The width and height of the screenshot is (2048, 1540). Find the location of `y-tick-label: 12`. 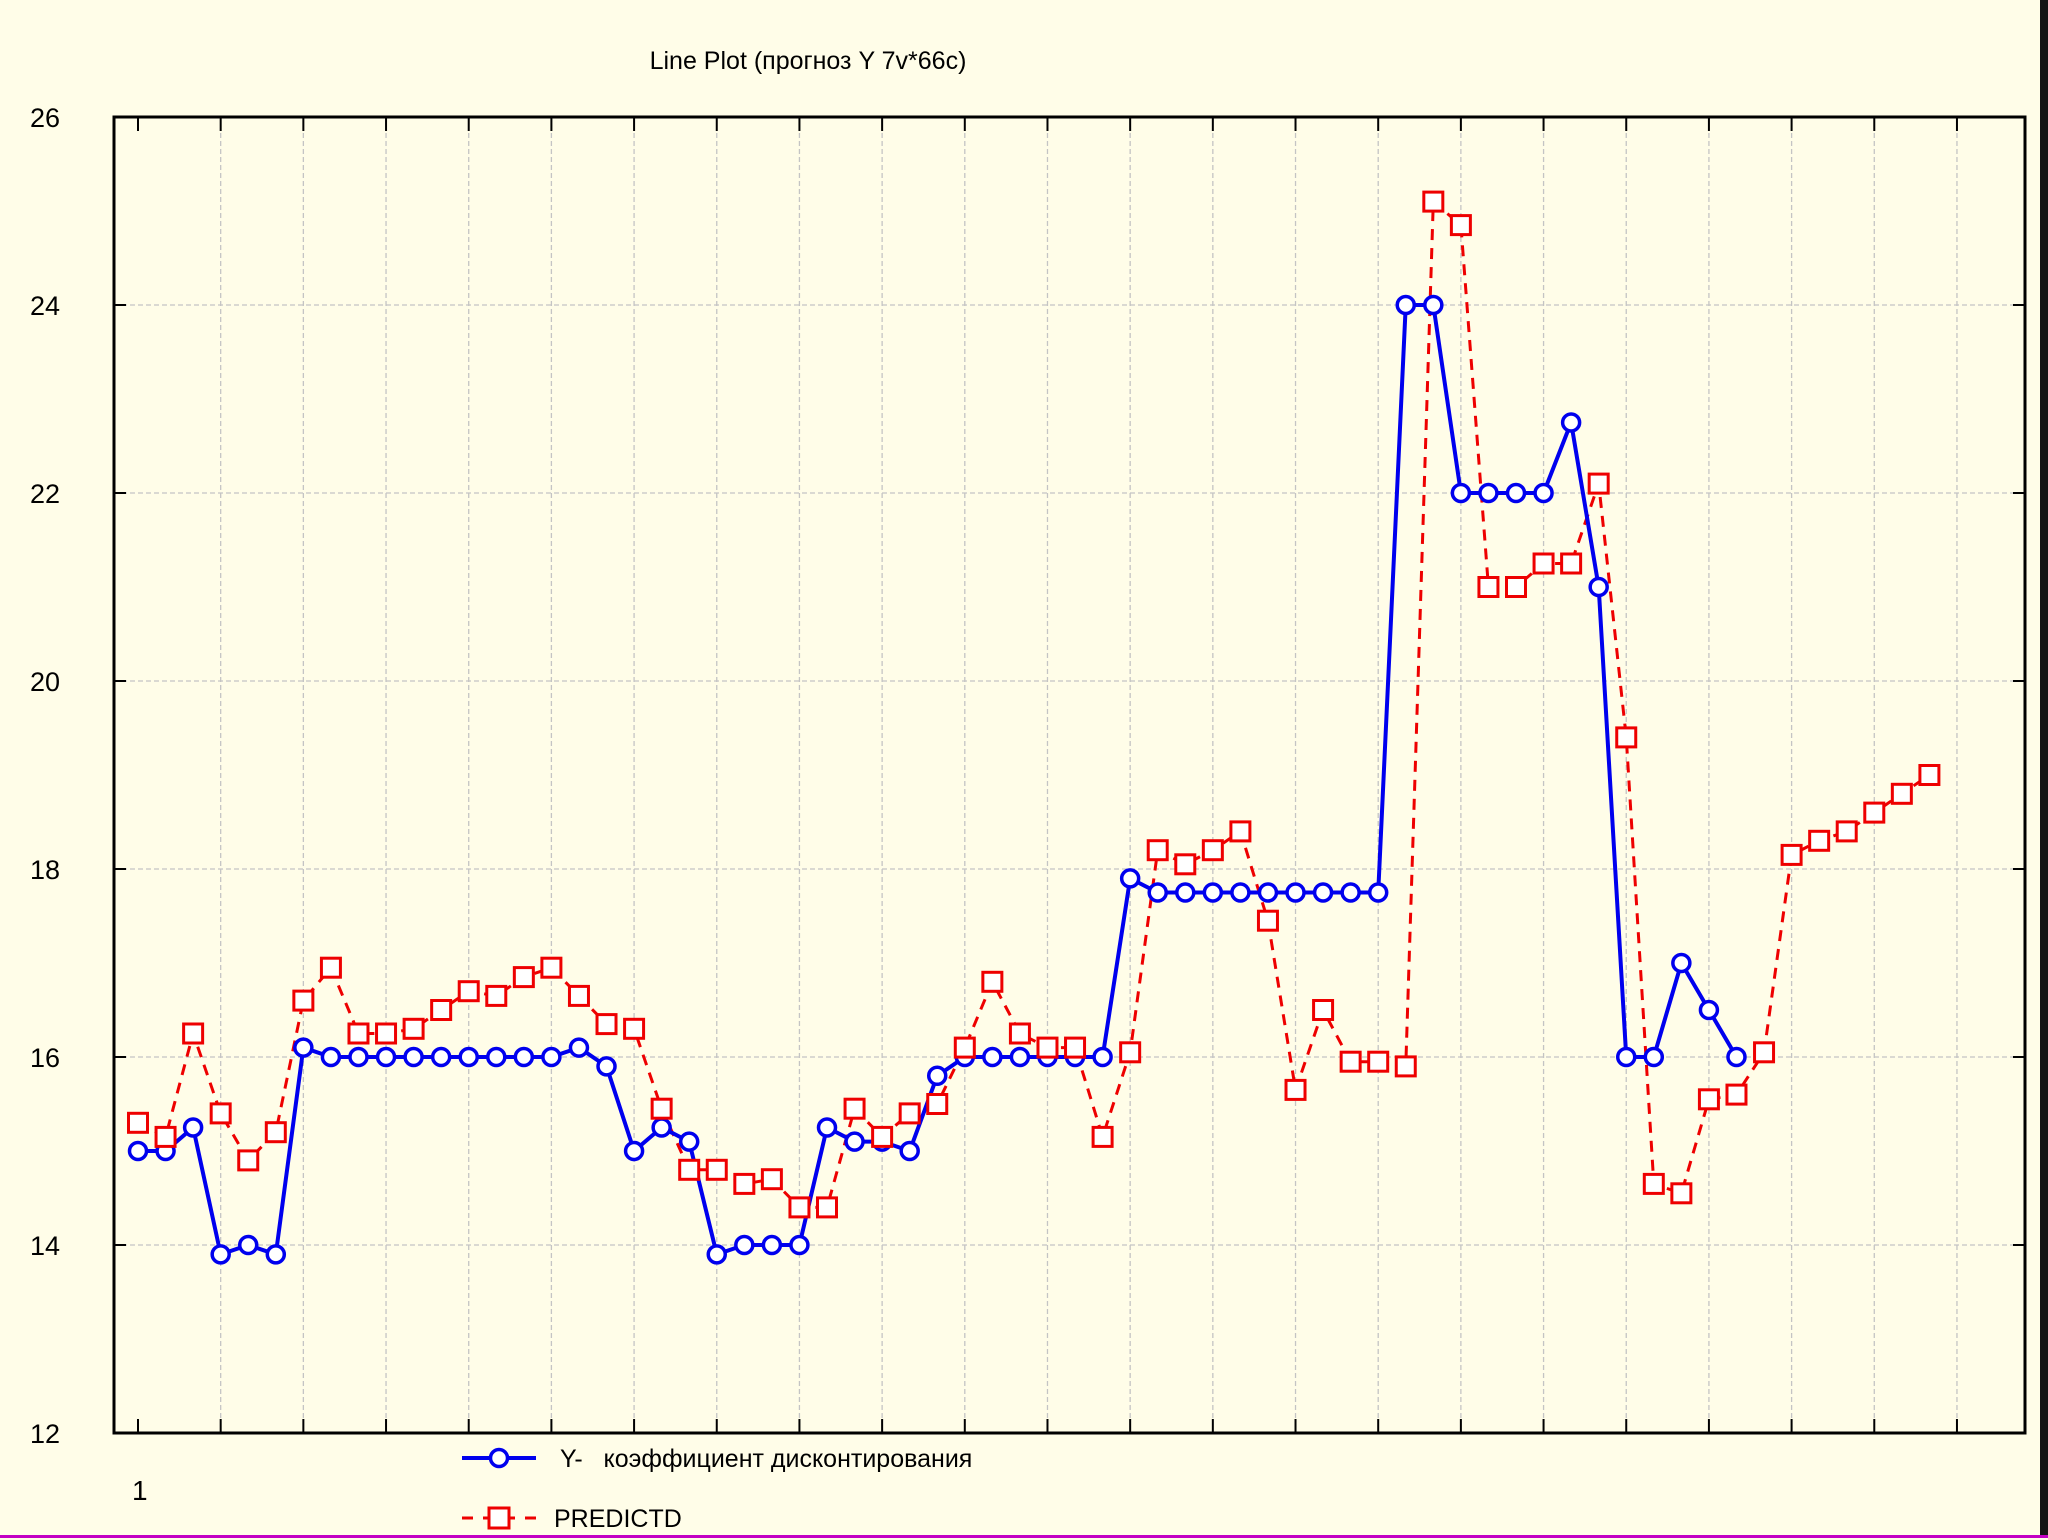

y-tick-label: 12 is located at coordinates (45, 1434).